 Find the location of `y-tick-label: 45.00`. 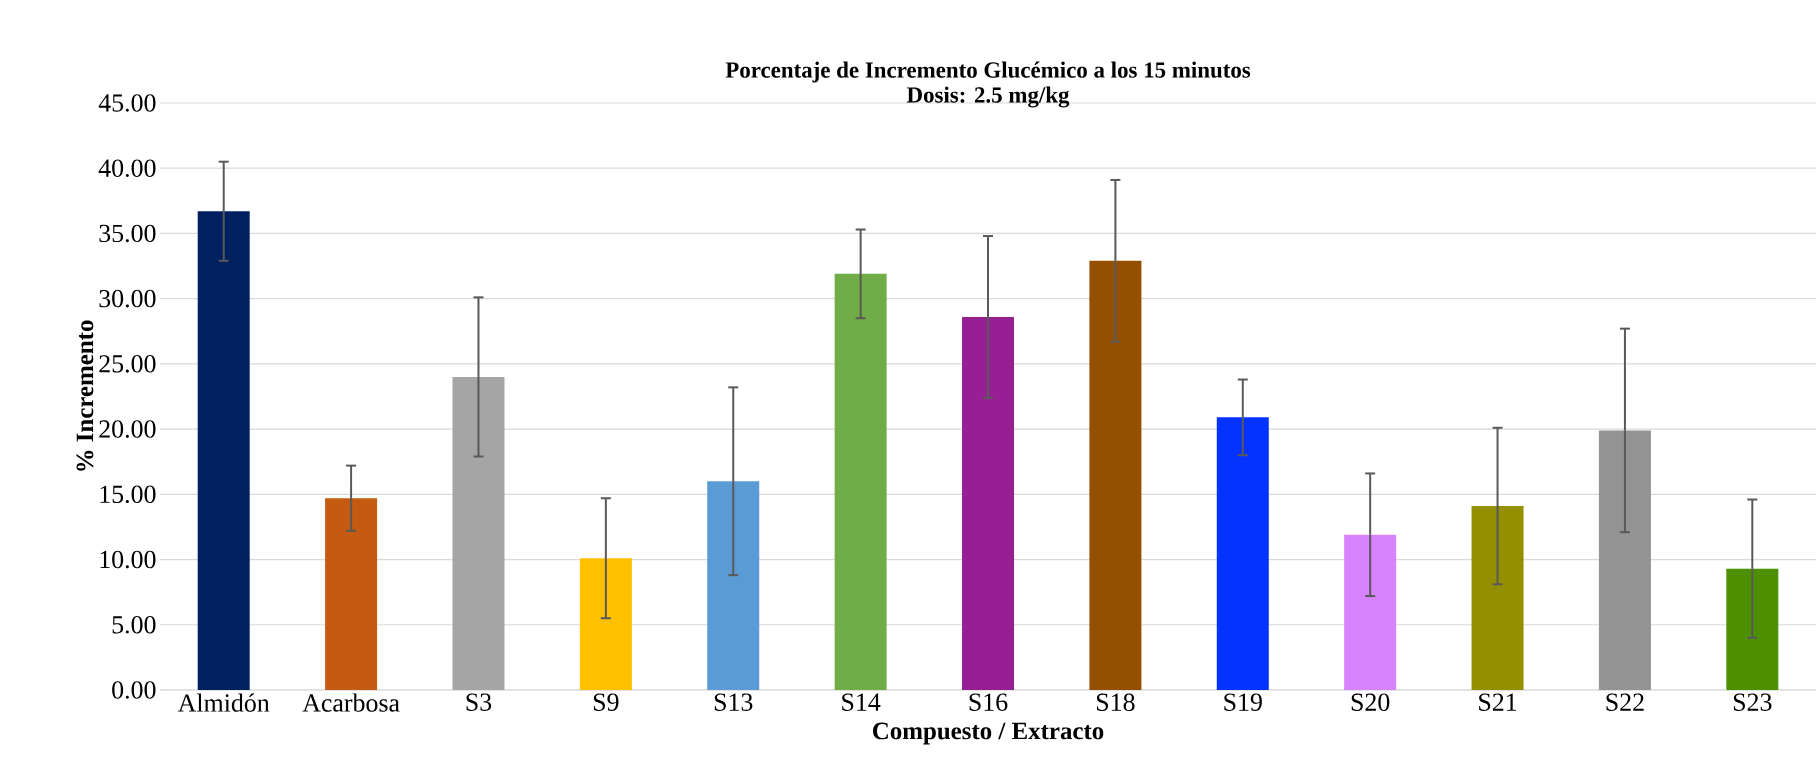

y-tick-label: 45.00 is located at coordinates (127, 103).